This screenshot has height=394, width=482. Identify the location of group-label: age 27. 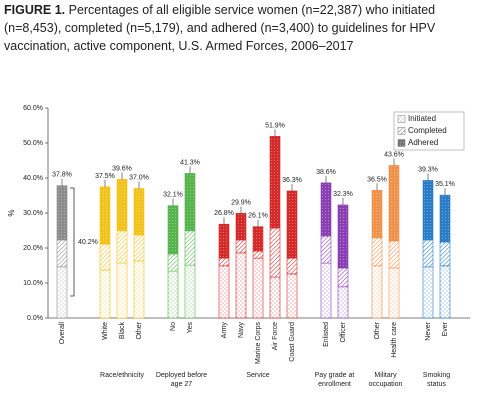
(182, 384).